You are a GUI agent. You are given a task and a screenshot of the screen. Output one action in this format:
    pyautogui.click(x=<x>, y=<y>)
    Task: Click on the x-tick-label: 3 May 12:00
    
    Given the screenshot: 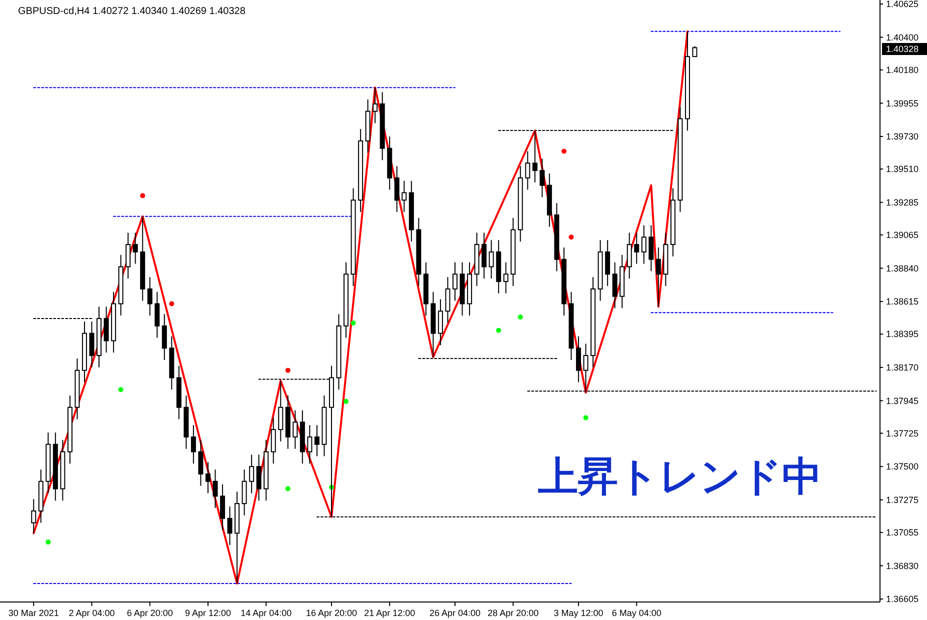 What is the action you would take?
    pyautogui.click(x=579, y=613)
    